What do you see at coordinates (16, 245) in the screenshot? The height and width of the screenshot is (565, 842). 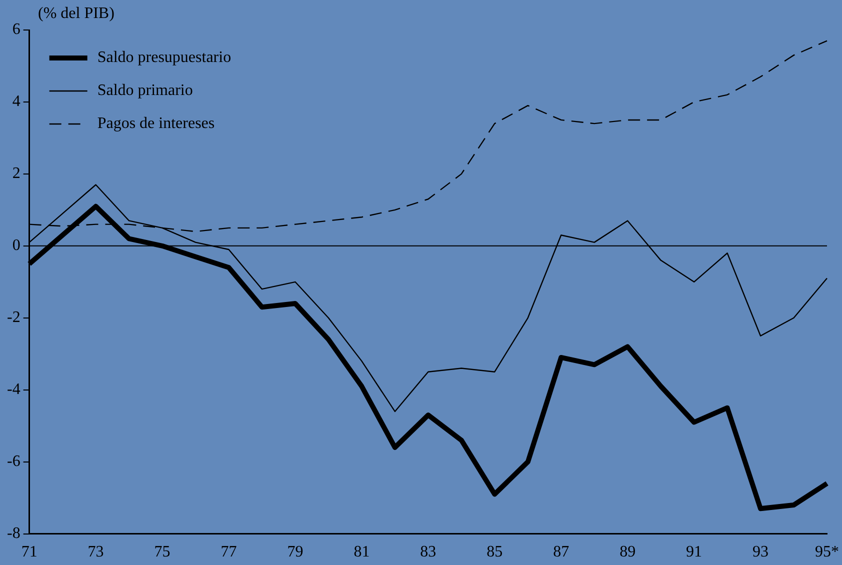 I see `y-tick-label: 0` at bounding box center [16, 245].